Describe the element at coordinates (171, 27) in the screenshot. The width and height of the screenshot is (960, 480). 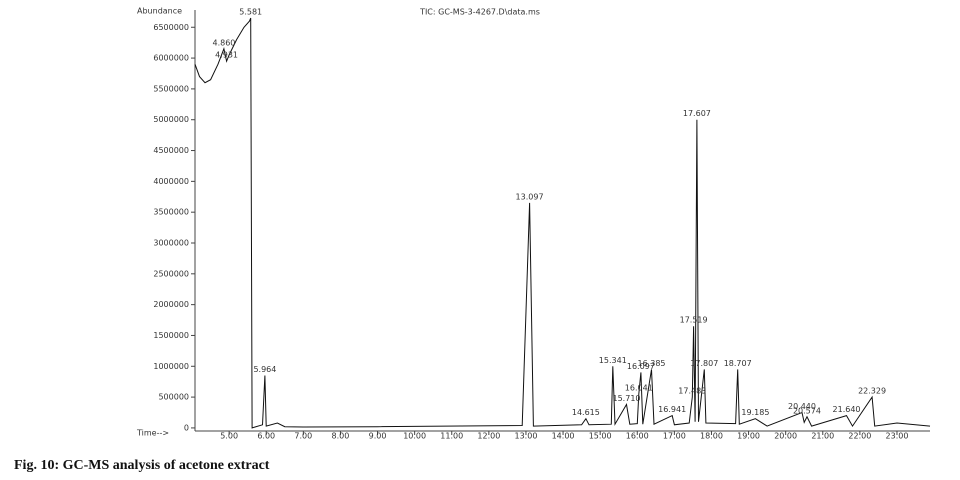
I see `y-tick-label: 6500000` at that location.